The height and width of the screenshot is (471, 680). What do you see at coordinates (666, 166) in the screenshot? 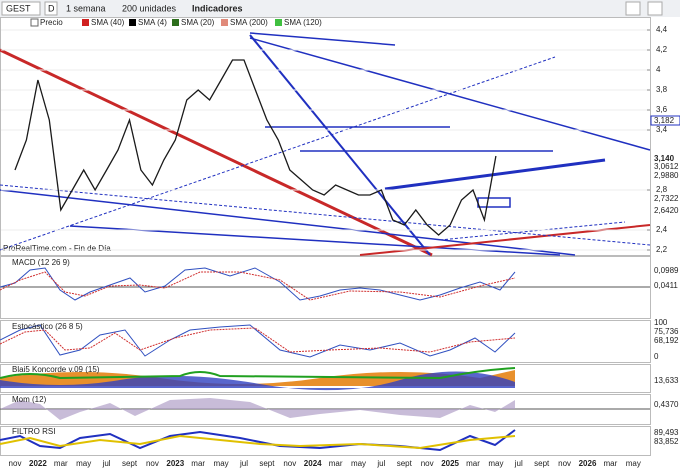
I see `price-label: 3,0612` at bounding box center [666, 166].